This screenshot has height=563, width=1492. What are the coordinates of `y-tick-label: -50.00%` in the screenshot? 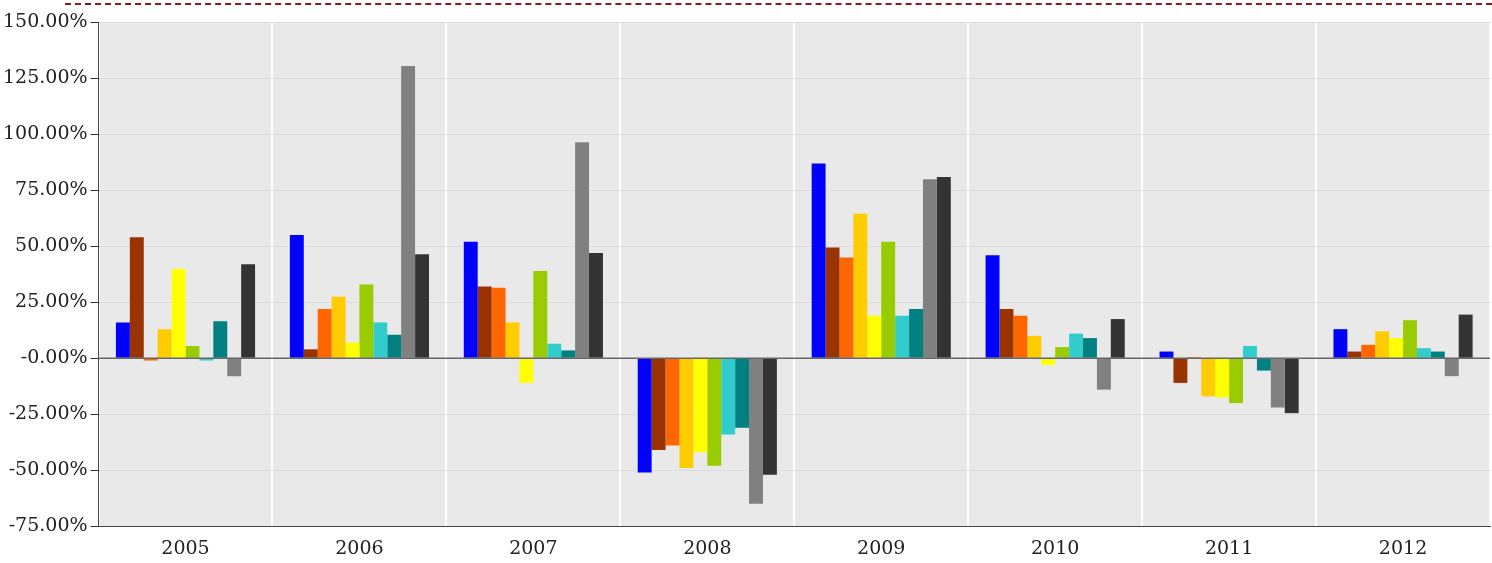 It's located at (48, 468).